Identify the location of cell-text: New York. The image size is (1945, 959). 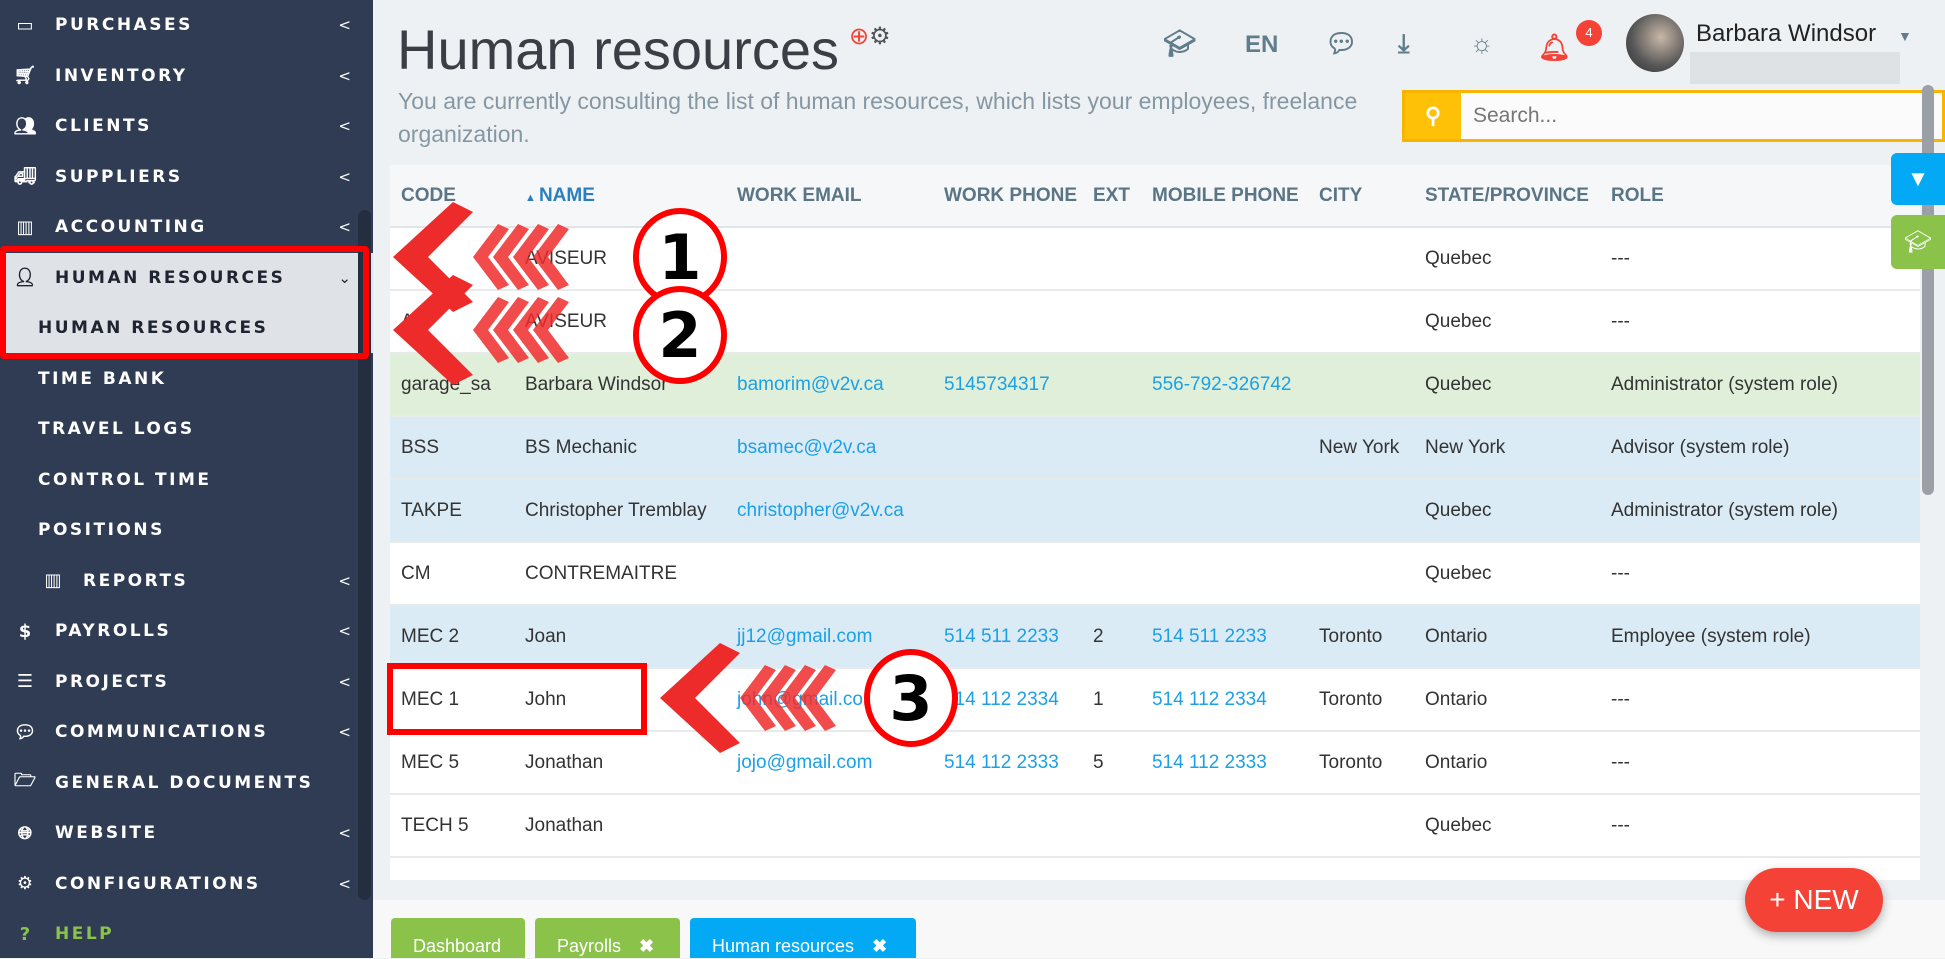
(1359, 447).